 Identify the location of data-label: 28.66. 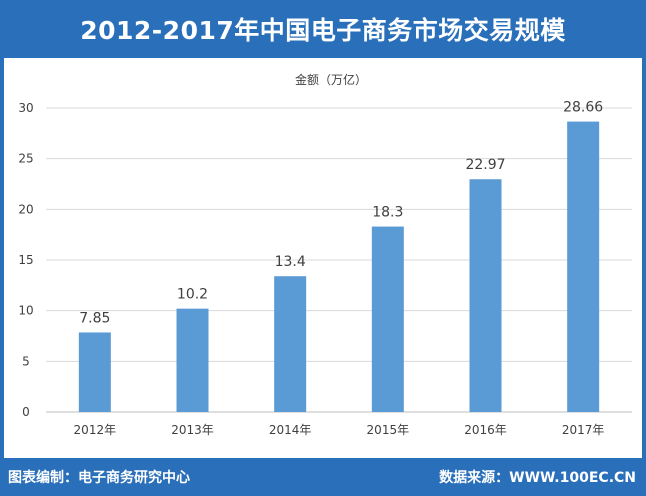
(583, 108).